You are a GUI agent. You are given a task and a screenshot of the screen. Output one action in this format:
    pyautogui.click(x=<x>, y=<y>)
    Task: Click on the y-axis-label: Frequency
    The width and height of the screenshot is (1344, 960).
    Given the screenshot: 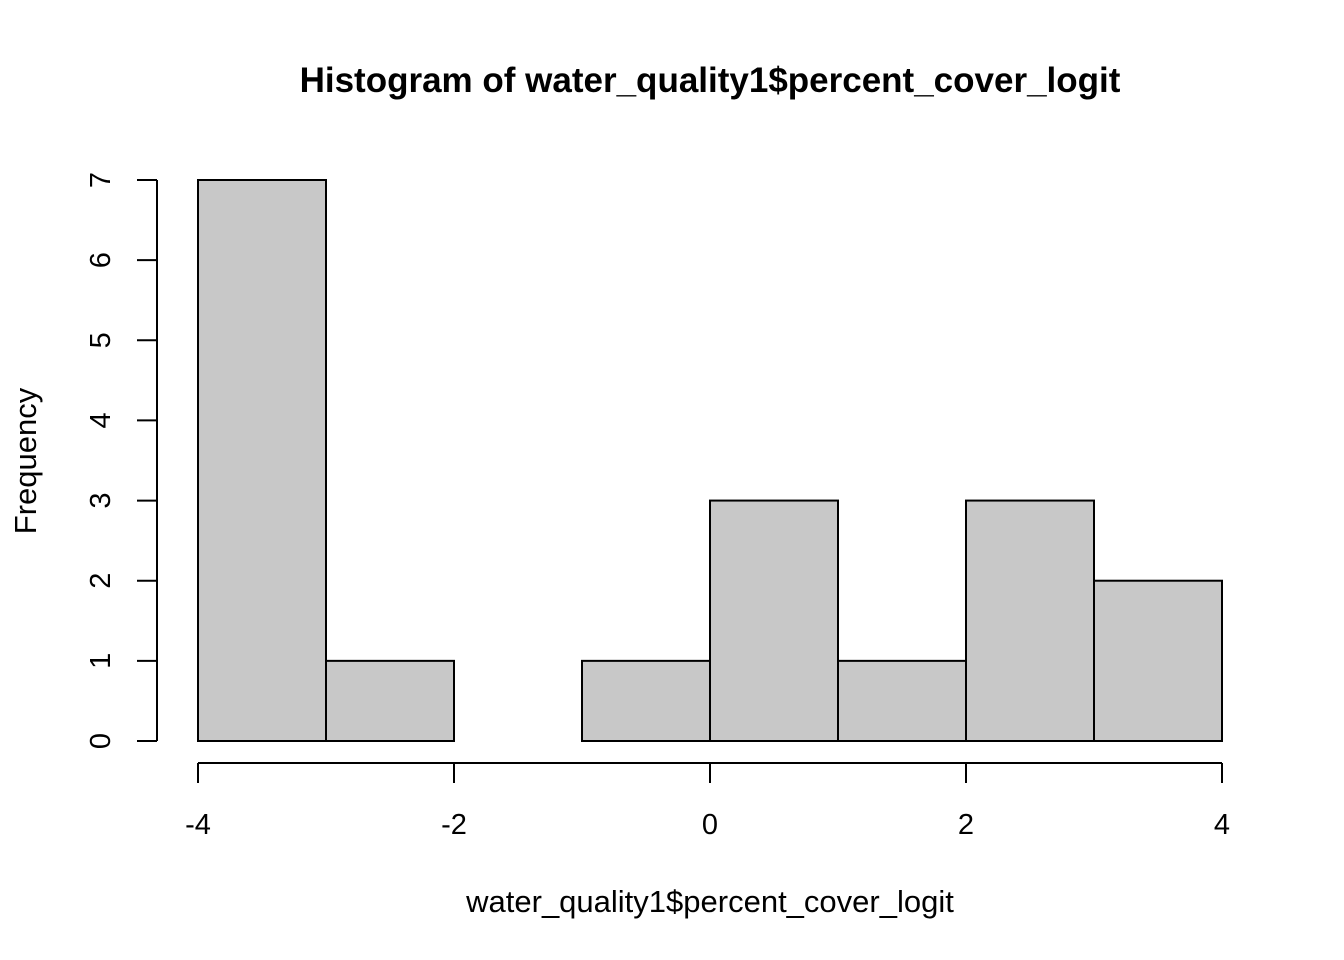 What is the action you would take?
    pyautogui.click(x=25, y=460)
    